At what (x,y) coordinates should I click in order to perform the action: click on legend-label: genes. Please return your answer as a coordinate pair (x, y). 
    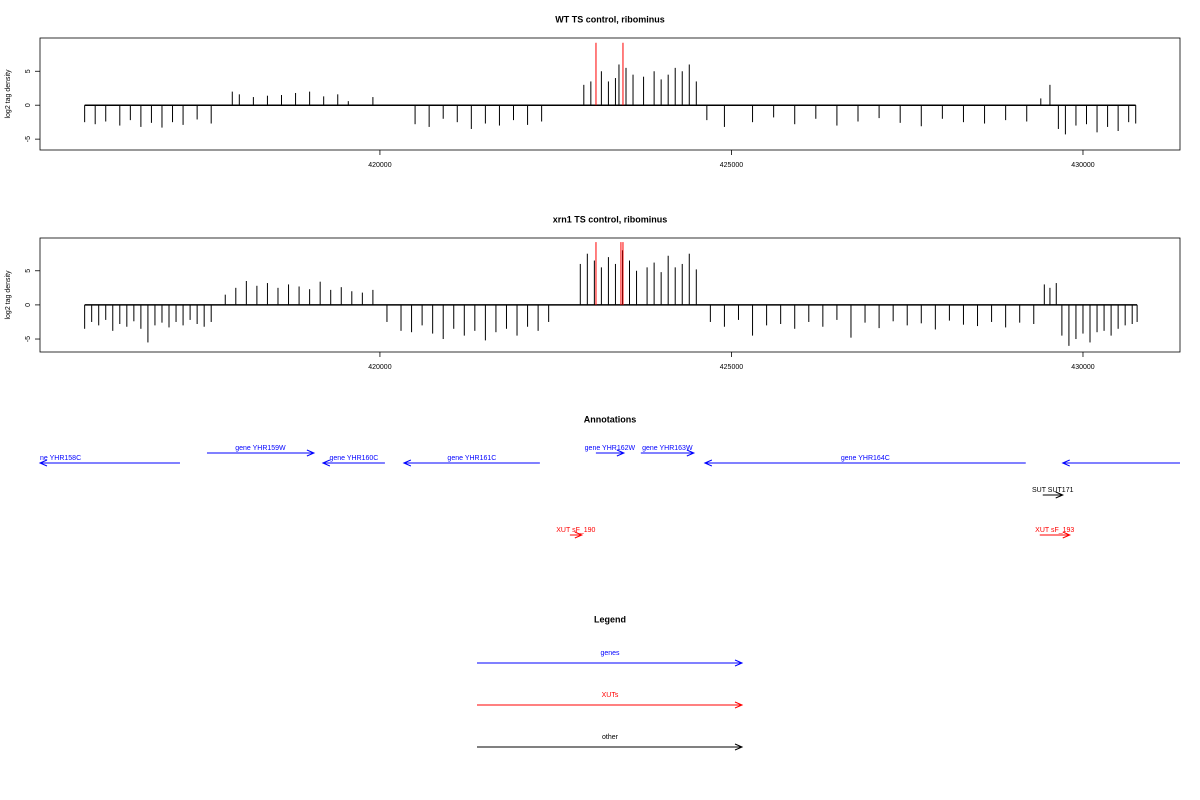
    Looking at the image, I should click on (610, 653).